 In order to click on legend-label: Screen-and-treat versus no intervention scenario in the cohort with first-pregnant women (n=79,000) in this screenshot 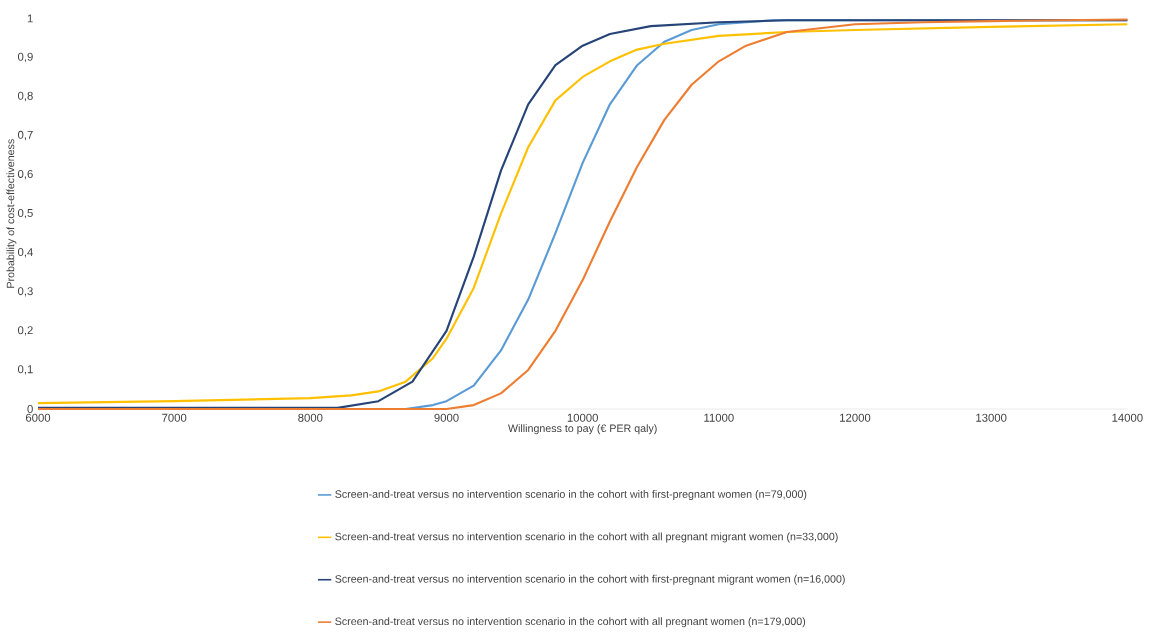, I will do `click(571, 495)`.